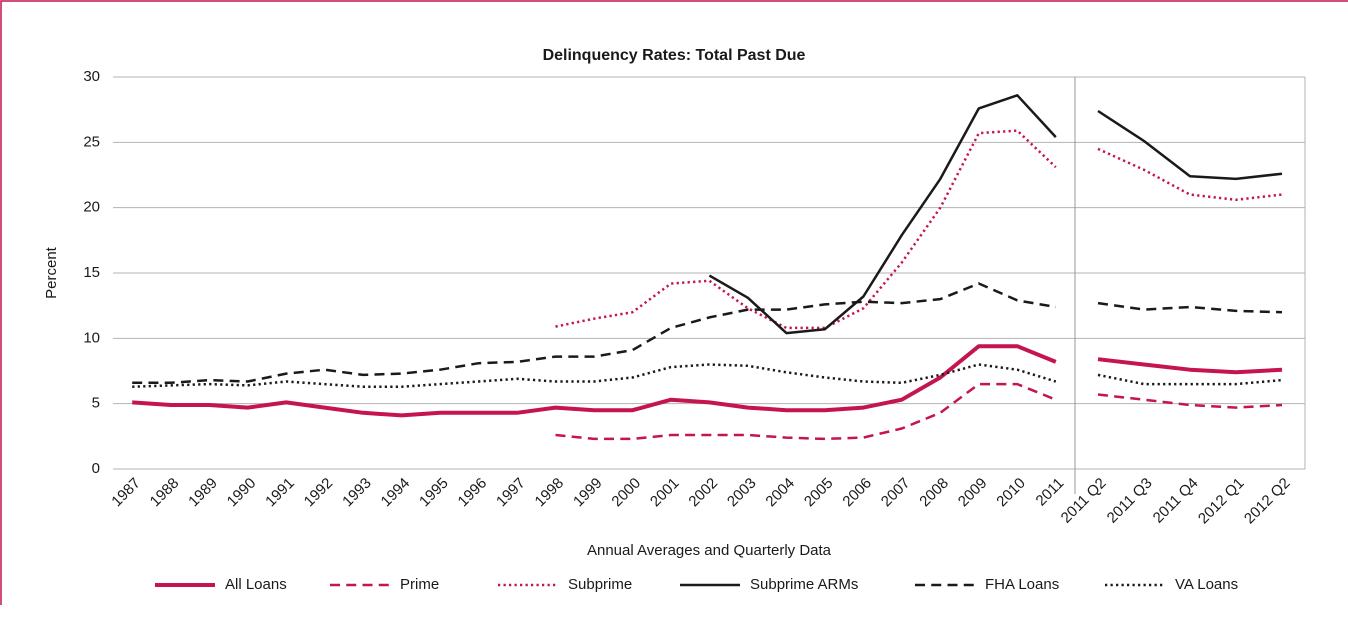  Describe the element at coordinates (91, 337) in the screenshot. I see `y-tick-label: 10` at that location.